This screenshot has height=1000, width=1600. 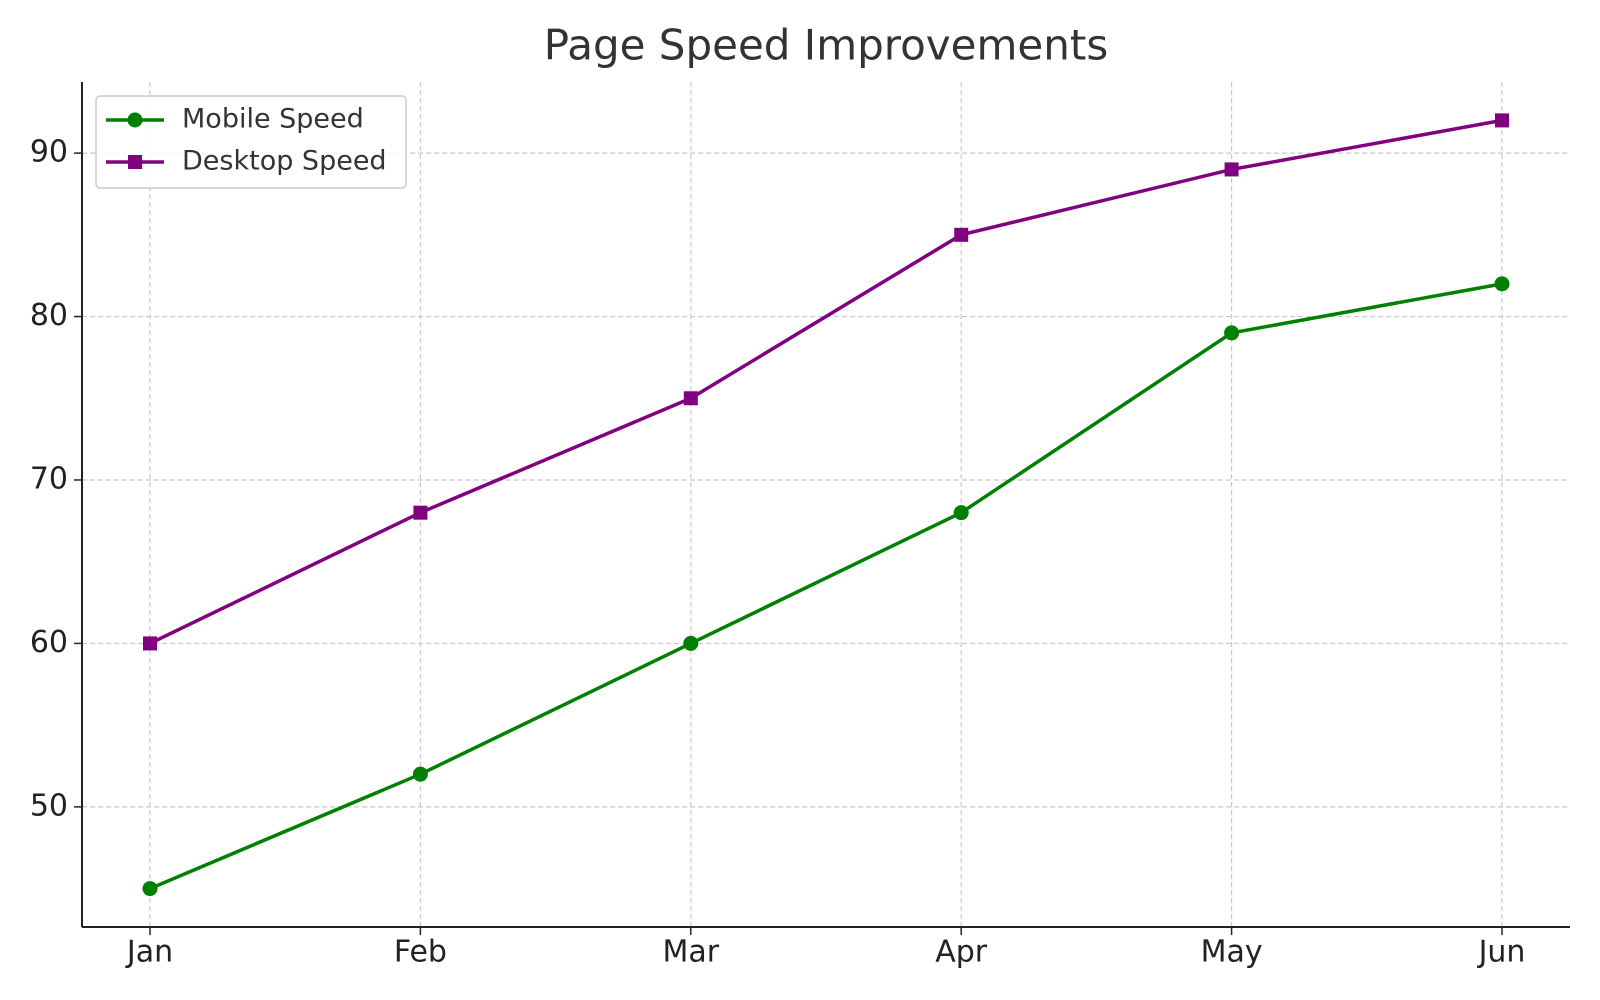 I want to click on x-tick-label: Apr, so click(x=961, y=952).